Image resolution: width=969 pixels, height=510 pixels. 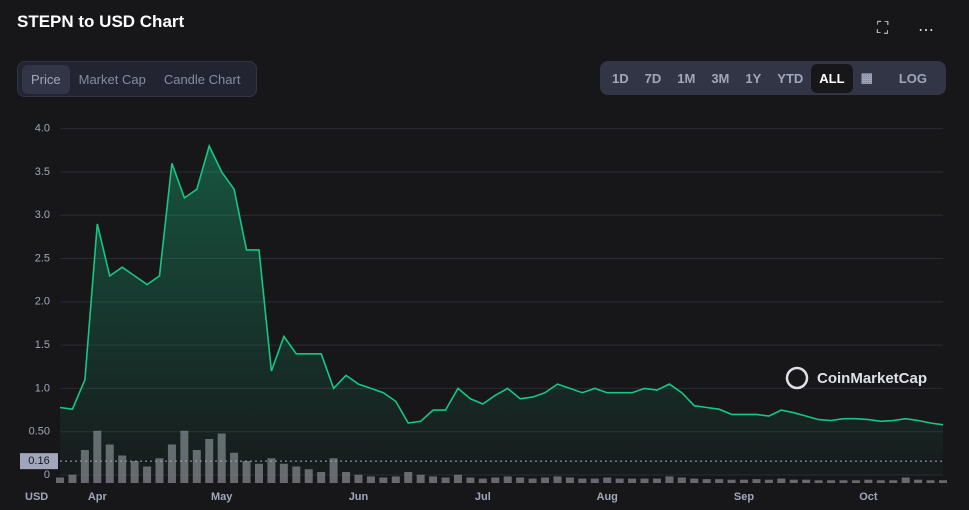 I want to click on range-button: 1D, so click(x=620, y=78).